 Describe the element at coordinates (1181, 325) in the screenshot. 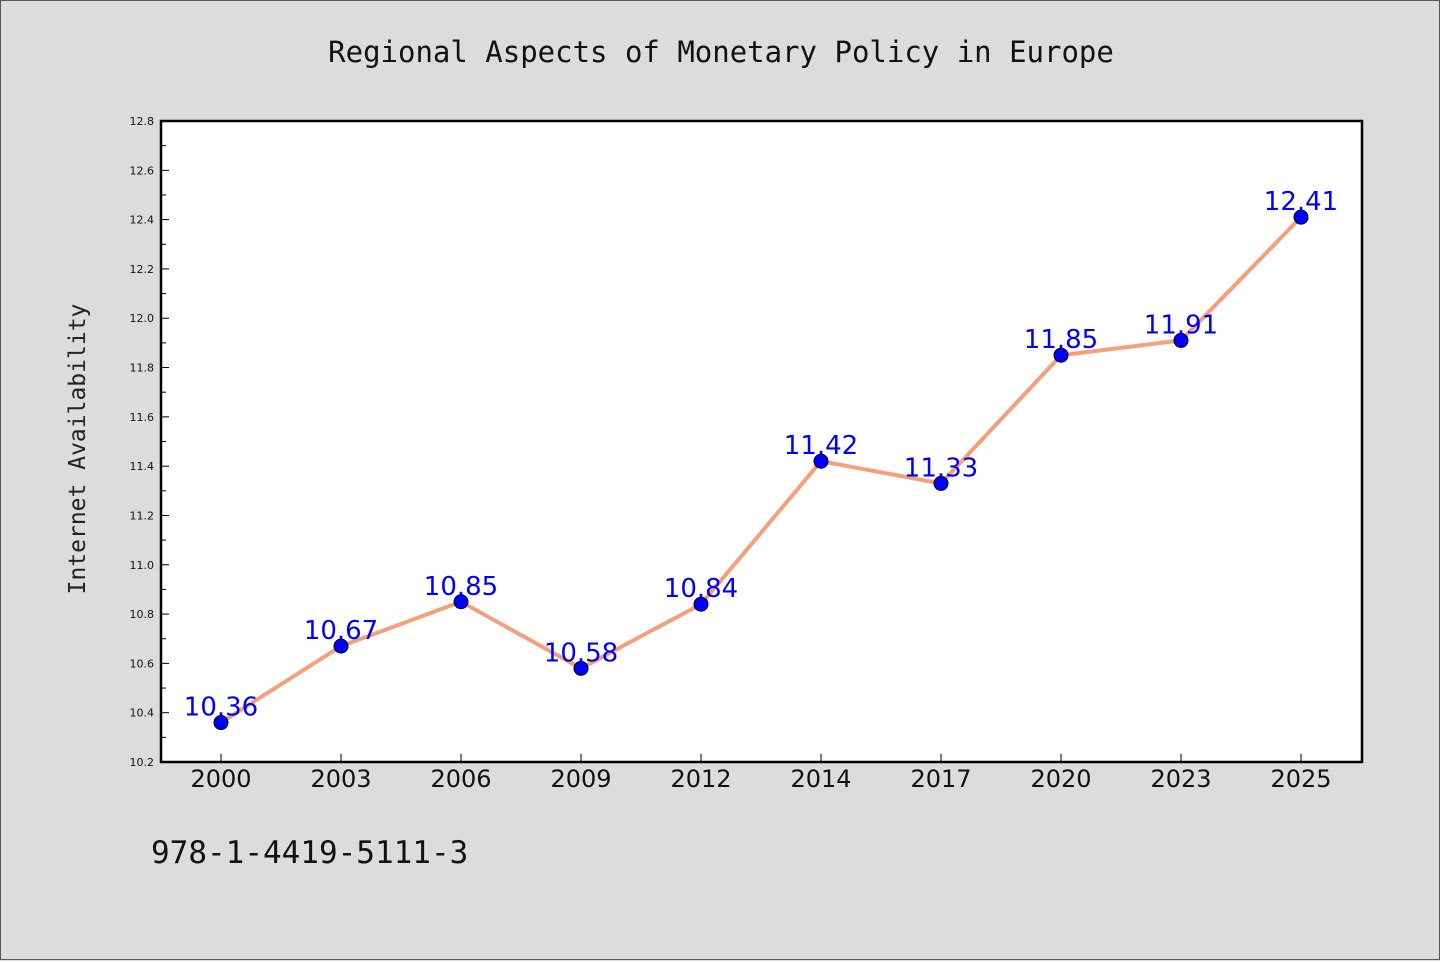

I see `data-label: 11.91` at that location.